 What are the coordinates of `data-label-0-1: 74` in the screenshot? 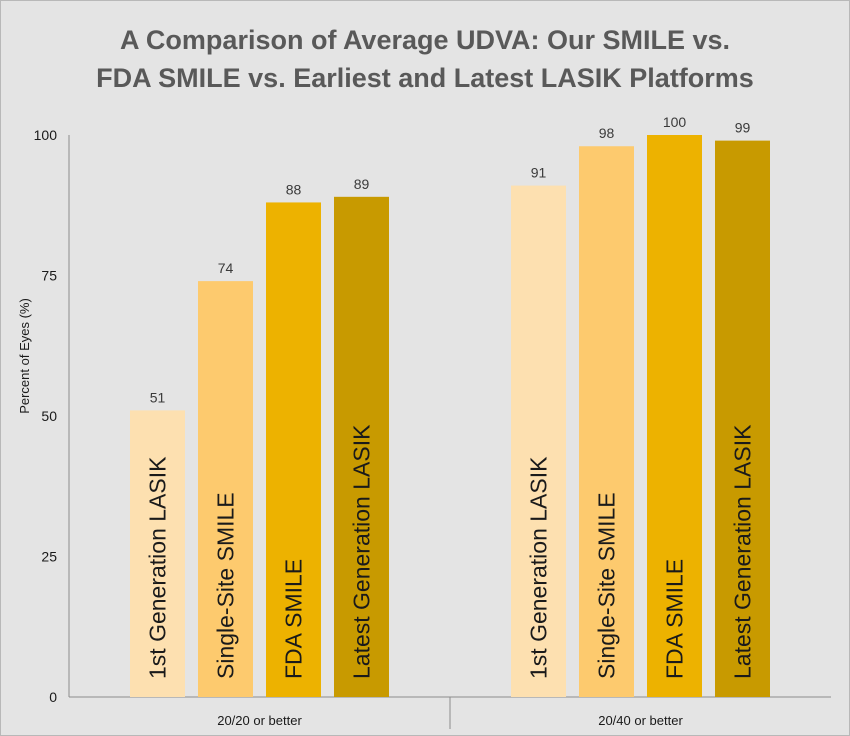 It's located at (226, 268).